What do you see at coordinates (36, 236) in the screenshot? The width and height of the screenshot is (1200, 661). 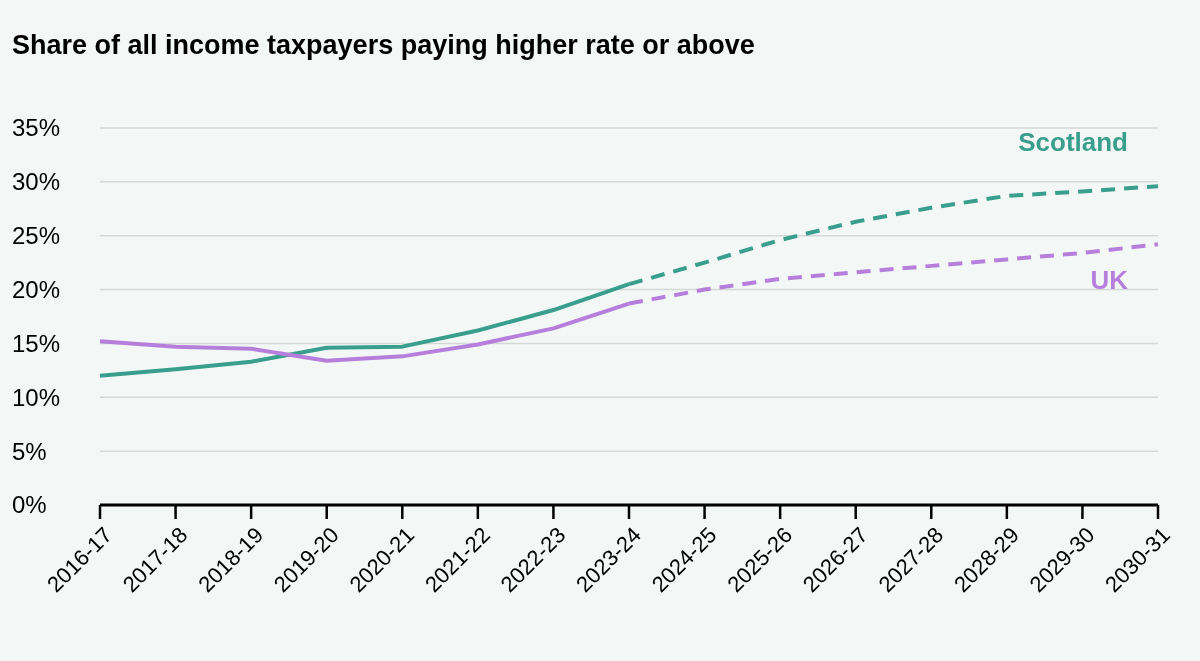 I see `y-tick-label: 25%` at bounding box center [36, 236].